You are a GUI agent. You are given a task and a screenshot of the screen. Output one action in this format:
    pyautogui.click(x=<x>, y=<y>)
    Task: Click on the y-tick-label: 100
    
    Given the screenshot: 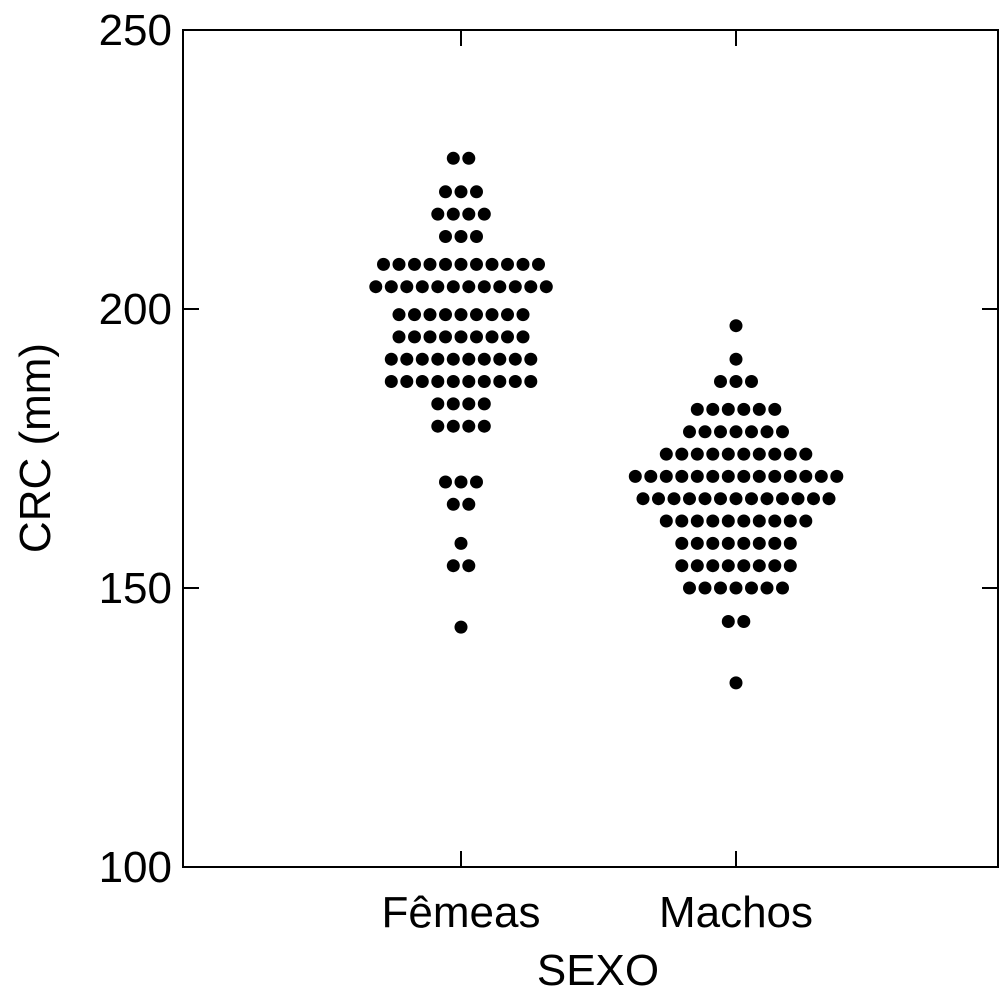 What is the action you would take?
    pyautogui.click(x=135, y=867)
    